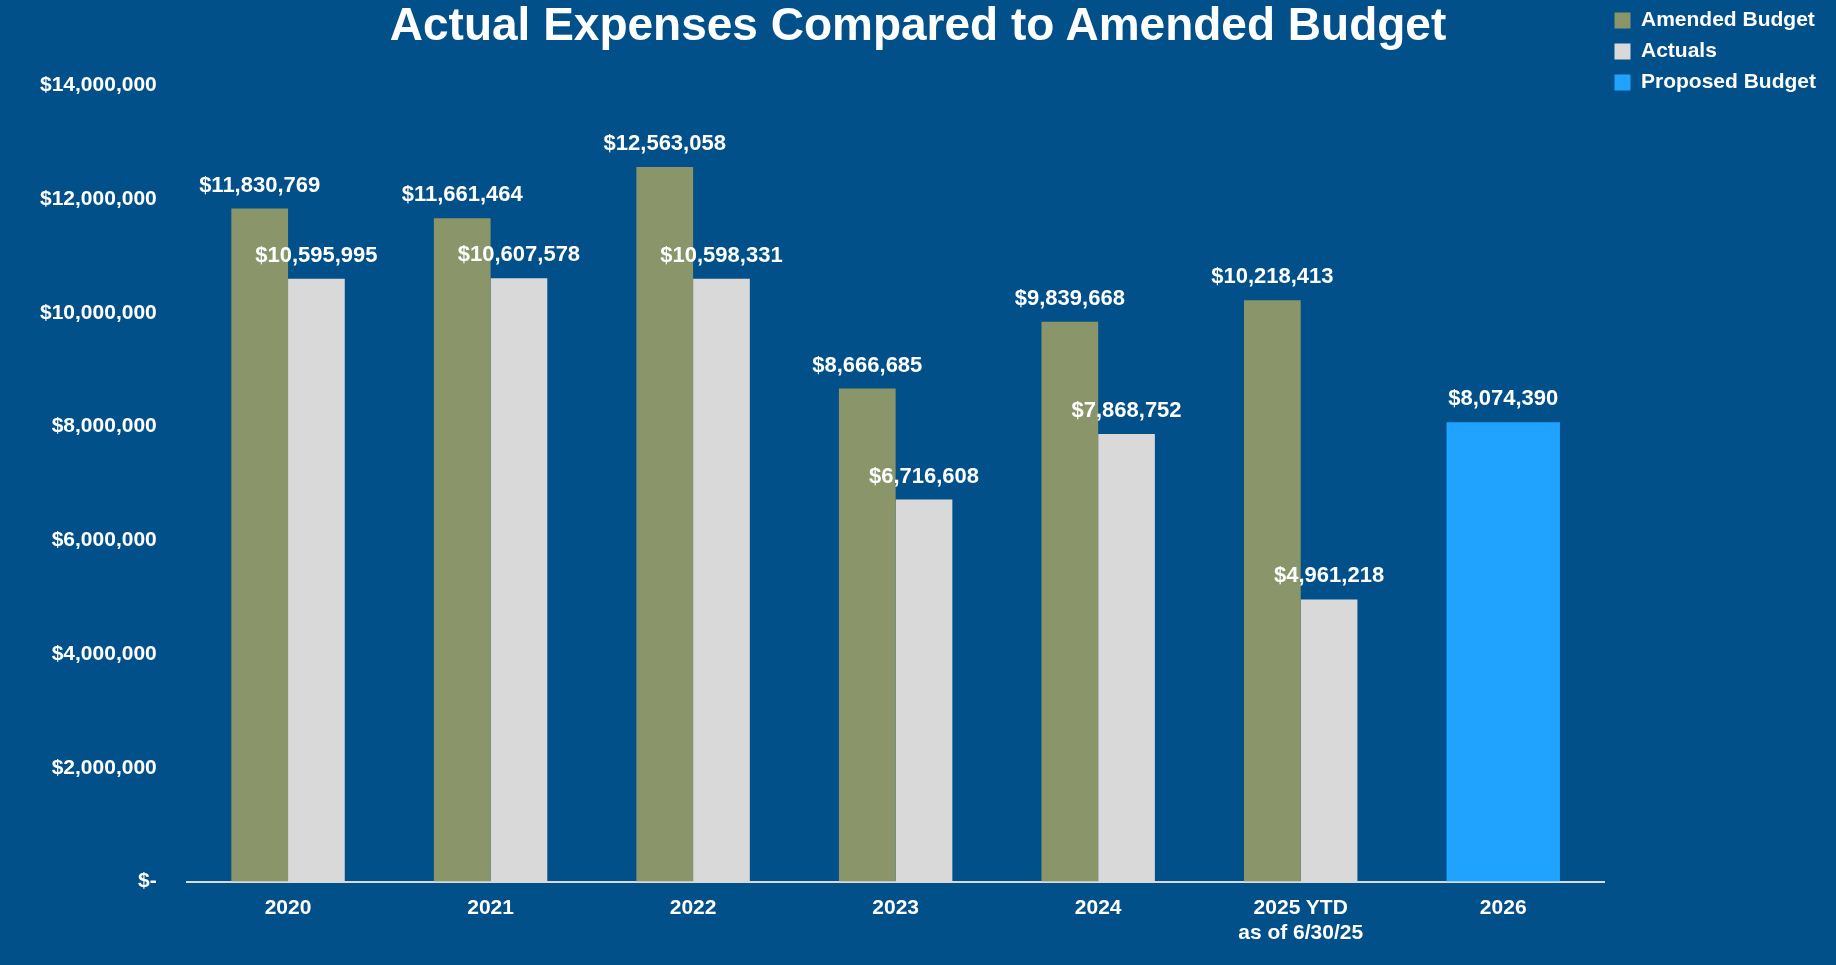 The image size is (1836, 965). Describe the element at coordinates (104, 652) in the screenshot. I see `y-tick-label: $4,000,000` at that location.